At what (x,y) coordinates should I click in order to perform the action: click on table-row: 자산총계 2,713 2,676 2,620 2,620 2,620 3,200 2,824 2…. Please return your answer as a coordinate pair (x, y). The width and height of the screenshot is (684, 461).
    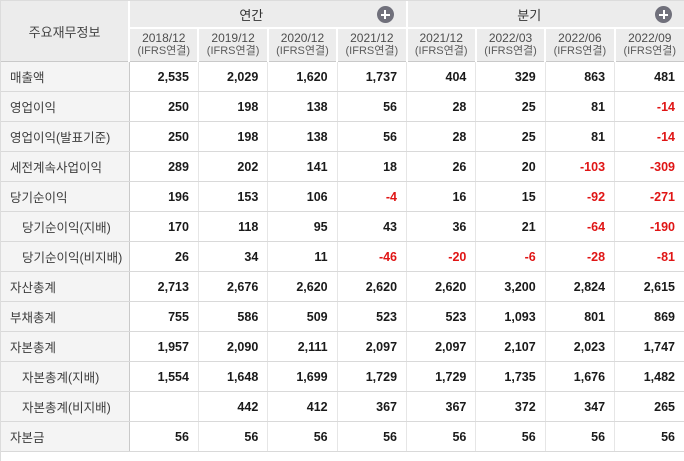
    Looking at the image, I should click on (342, 286).